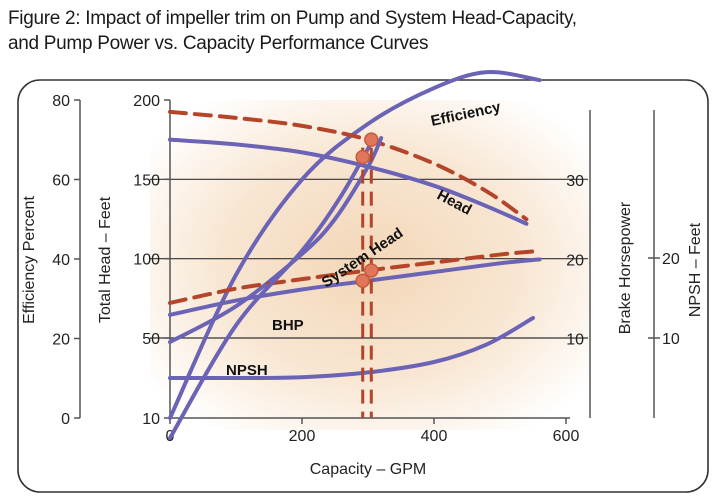 The height and width of the screenshot is (498, 720). I want to click on bhp-tick-label: 30, so click(575, 181).